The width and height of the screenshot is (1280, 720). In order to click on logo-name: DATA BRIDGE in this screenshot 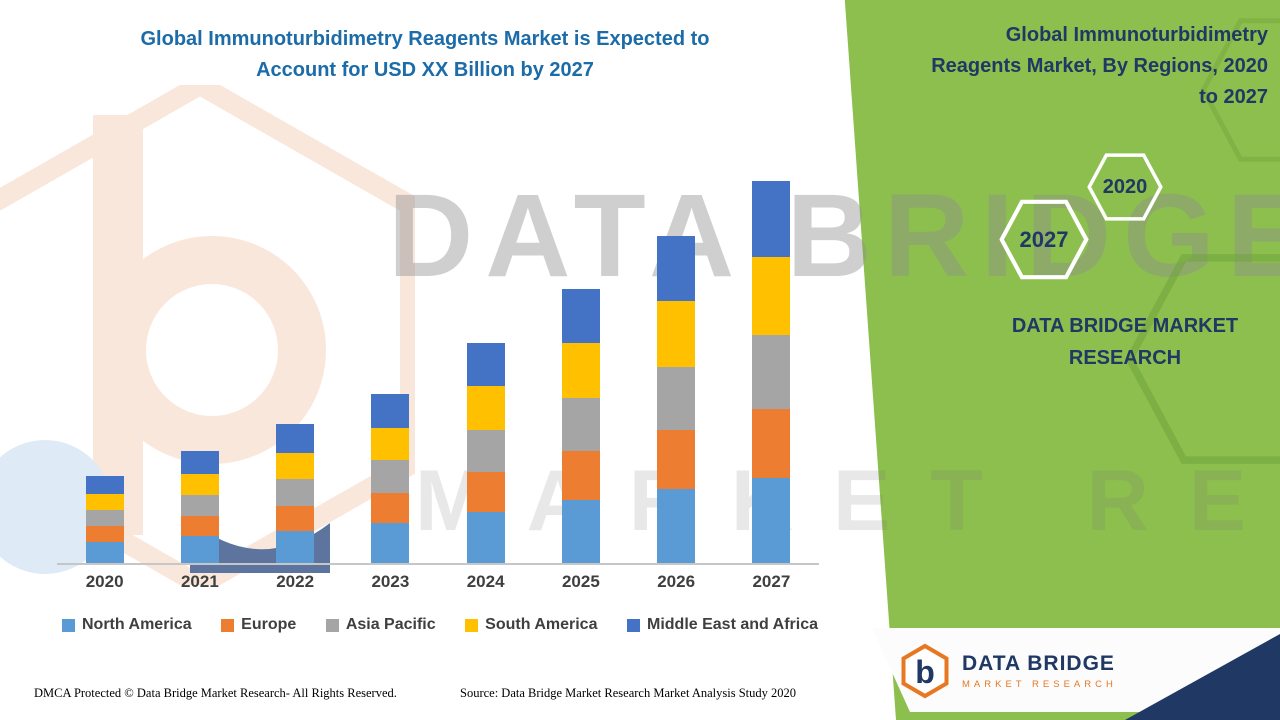, I will do `click(1038, 663)`.